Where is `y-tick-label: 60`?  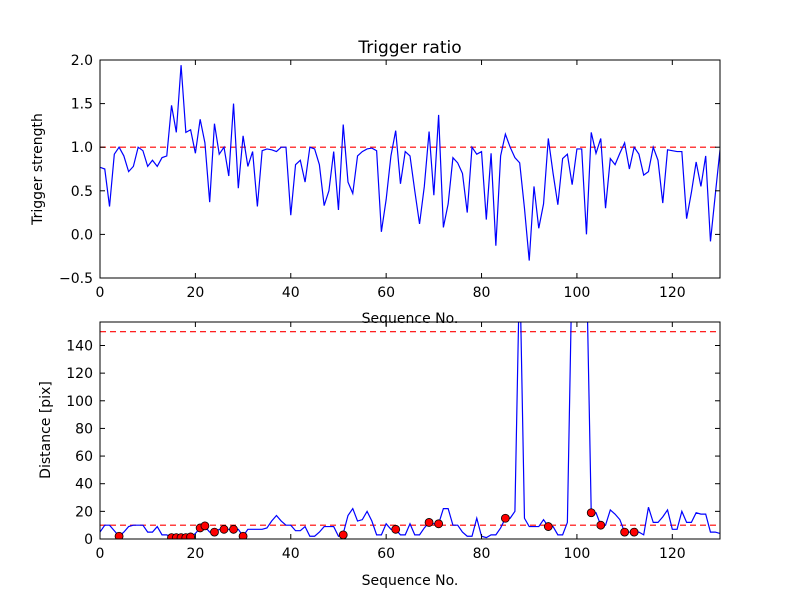
y-tick-label: 60 is located at coordinates (84, 457).